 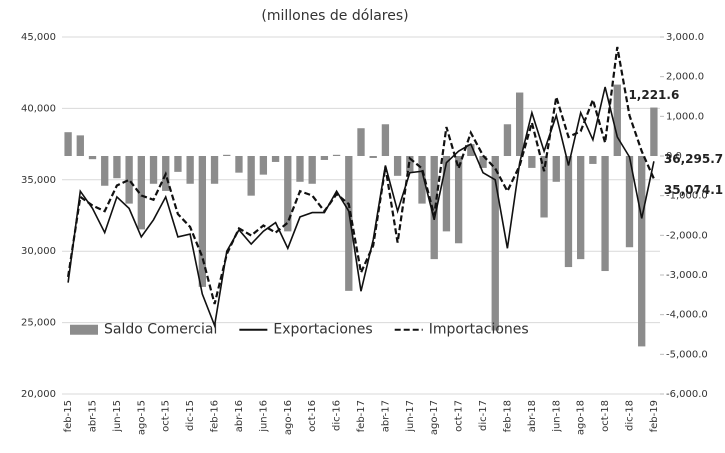 What do you see at coordinates (687, 354) in the screenshot?
I see `y2-tick-label: -5,000.0` at bounding box center [687, 354].